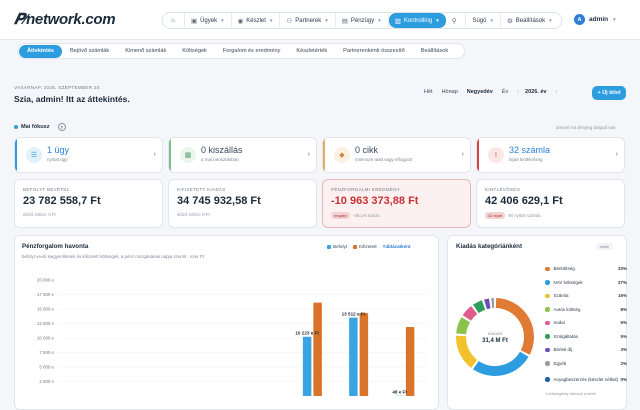 The height and width of the screenshot is (410, 640). Describe the element at coordinates (62, 127) in the screenshot. I see `help-icon: ?` at that location.